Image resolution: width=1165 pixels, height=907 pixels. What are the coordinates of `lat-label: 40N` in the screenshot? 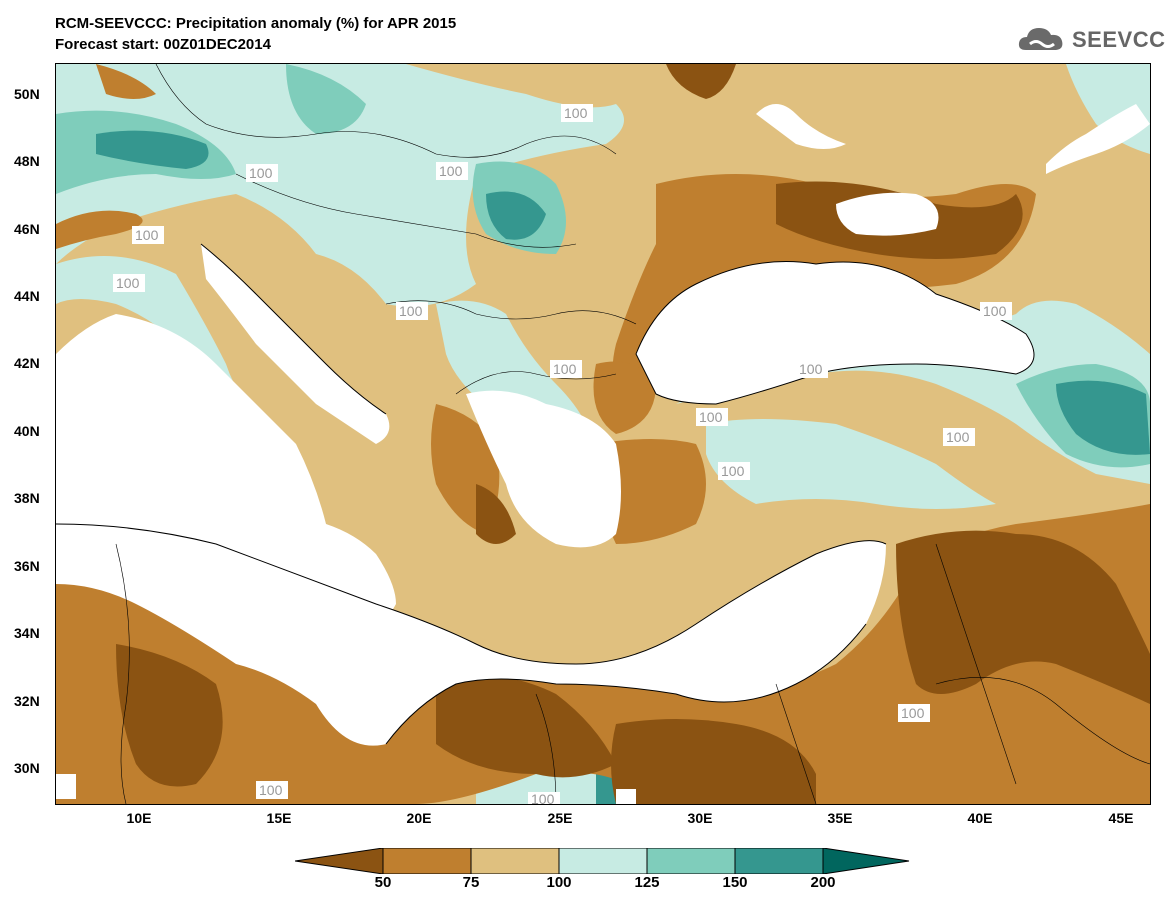 It's located at (27, 431).